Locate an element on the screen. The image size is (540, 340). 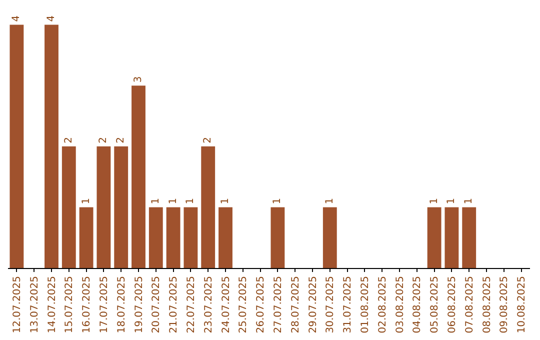
x-tick-label: 05.08.2025 is located at coordinates (435, 305).